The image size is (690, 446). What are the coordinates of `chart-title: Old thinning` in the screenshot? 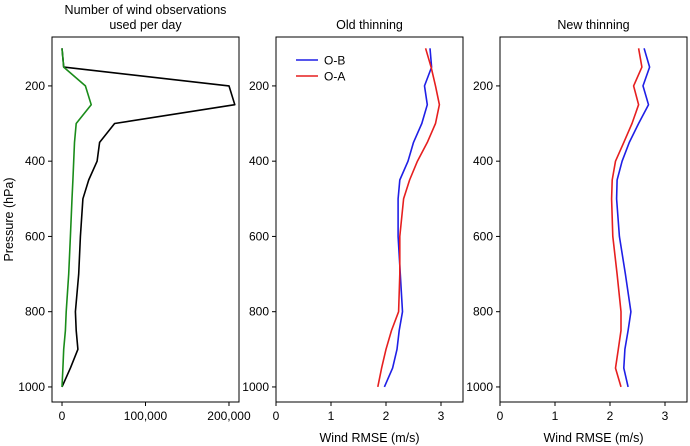 It's located at (369, 25).